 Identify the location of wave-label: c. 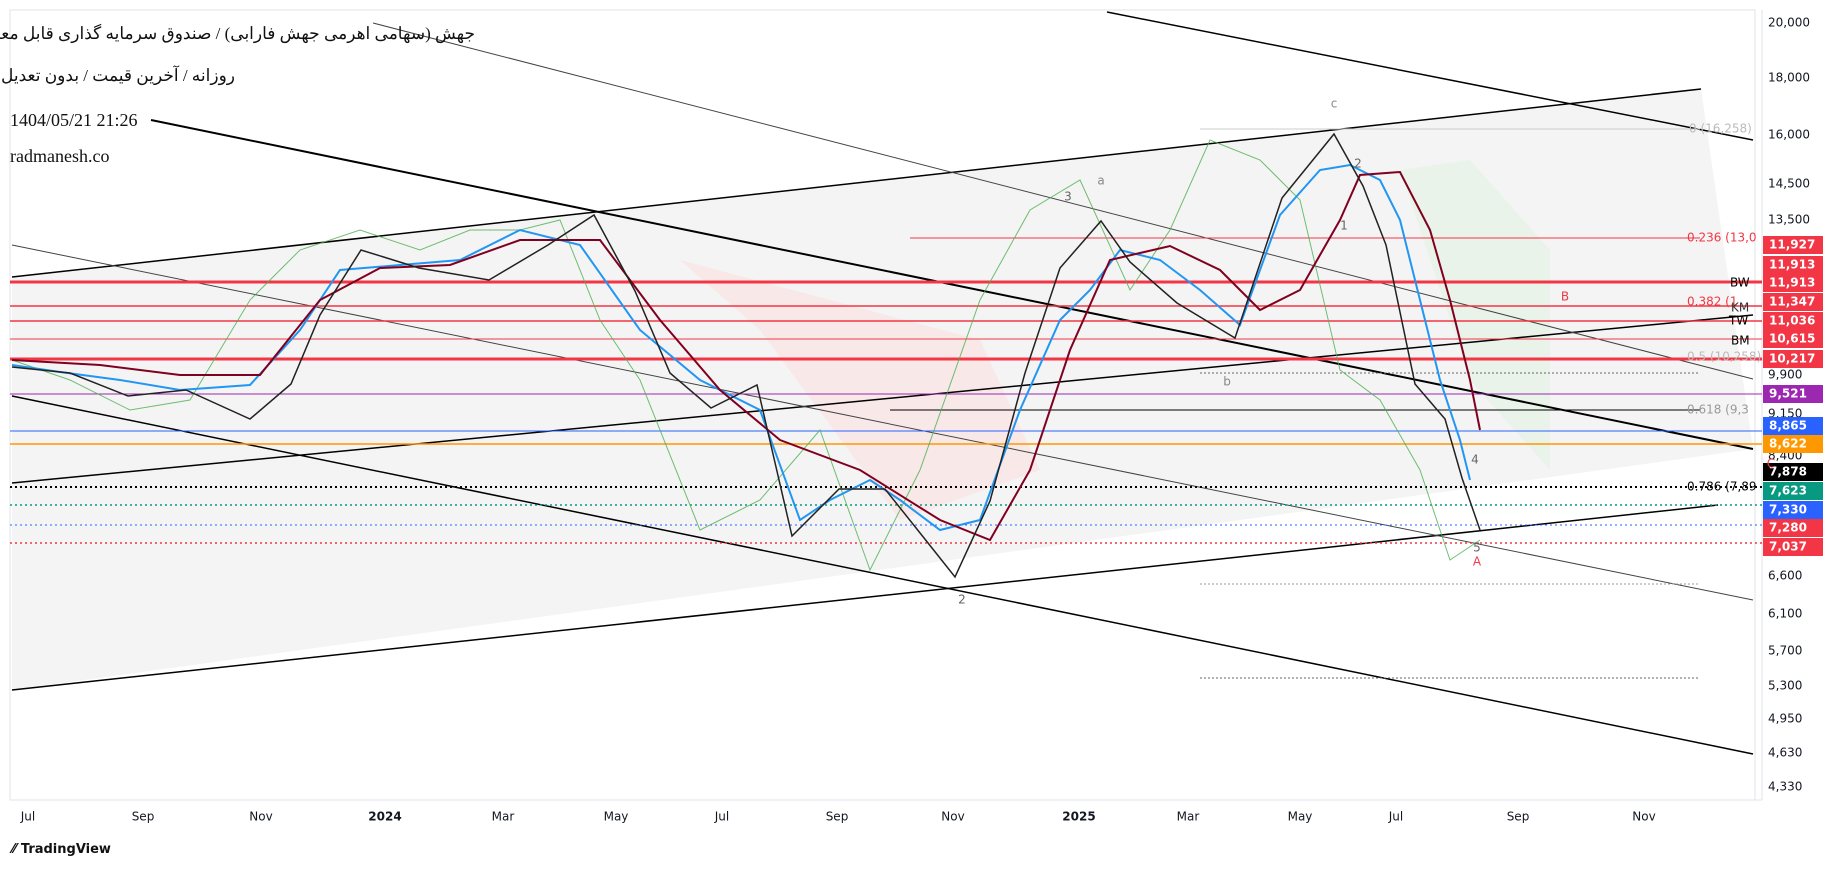
(1334, 104).